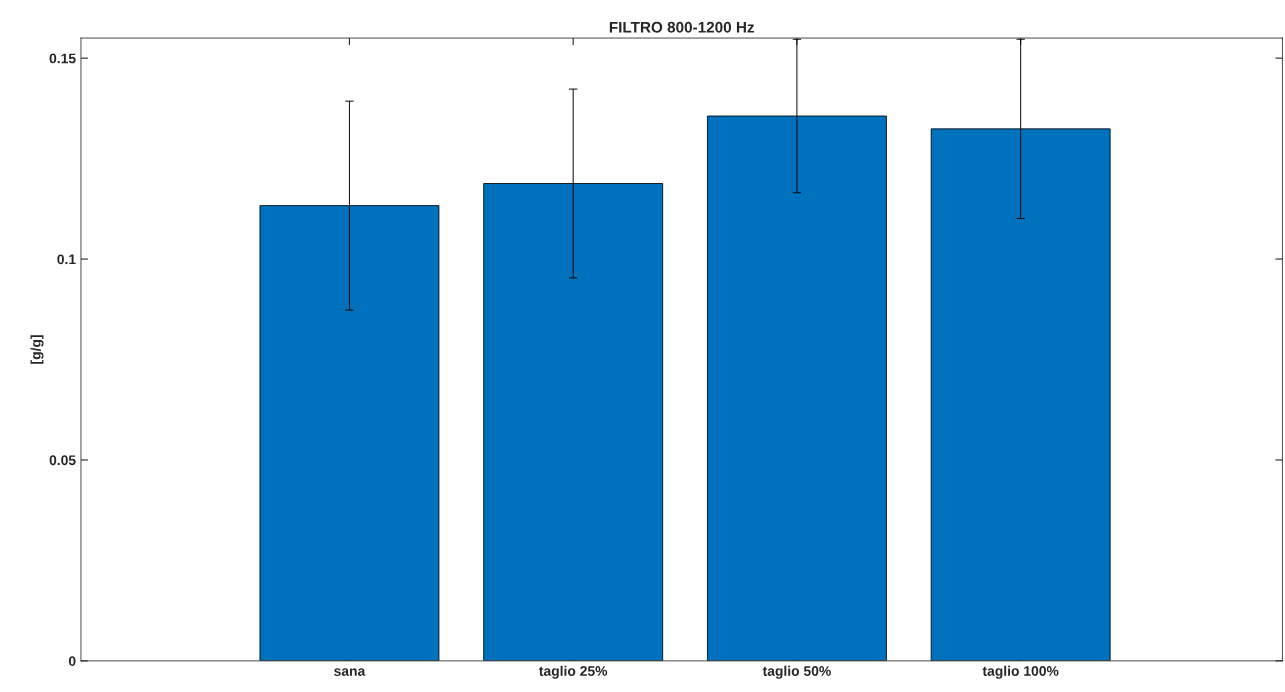  What do you see at coordinates (62, 58) in the screenshot?
I see `y-tick-label: 0.15` at bounding box center [62, 58].